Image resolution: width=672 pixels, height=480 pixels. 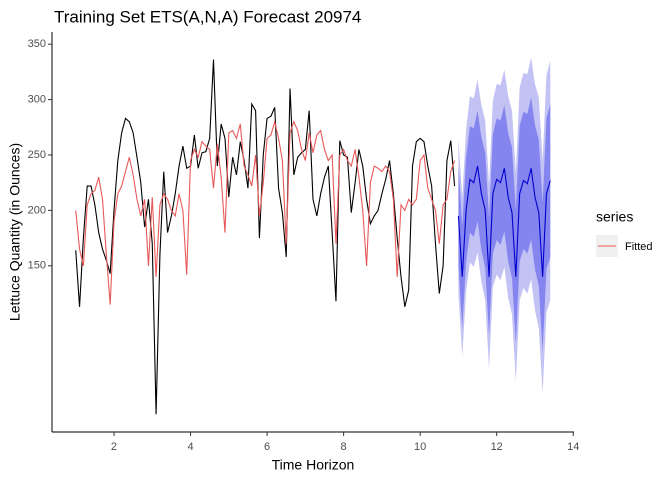 I want to click on ci80-band, so click(x=504, y=224).